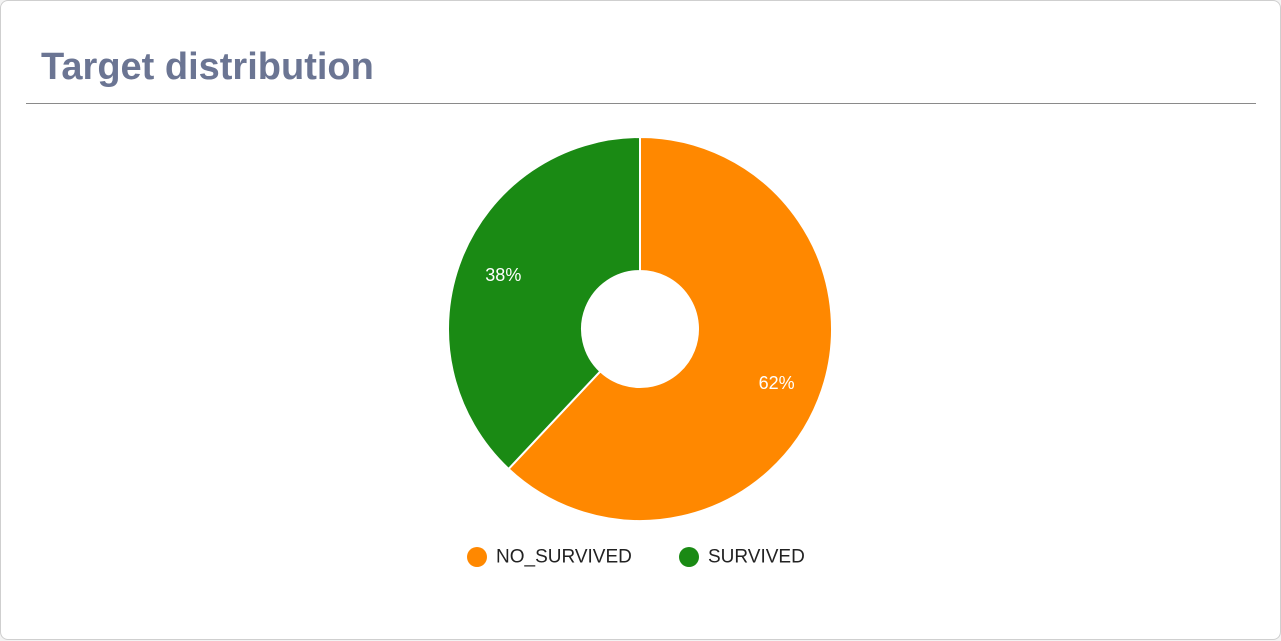 The width and height of the screenshot is (1281, 641). What do you see at coordinates (756, 557) in the screenshot?
I see `legend-label-survived: SURVIVED` at bounding box center [756, 557].